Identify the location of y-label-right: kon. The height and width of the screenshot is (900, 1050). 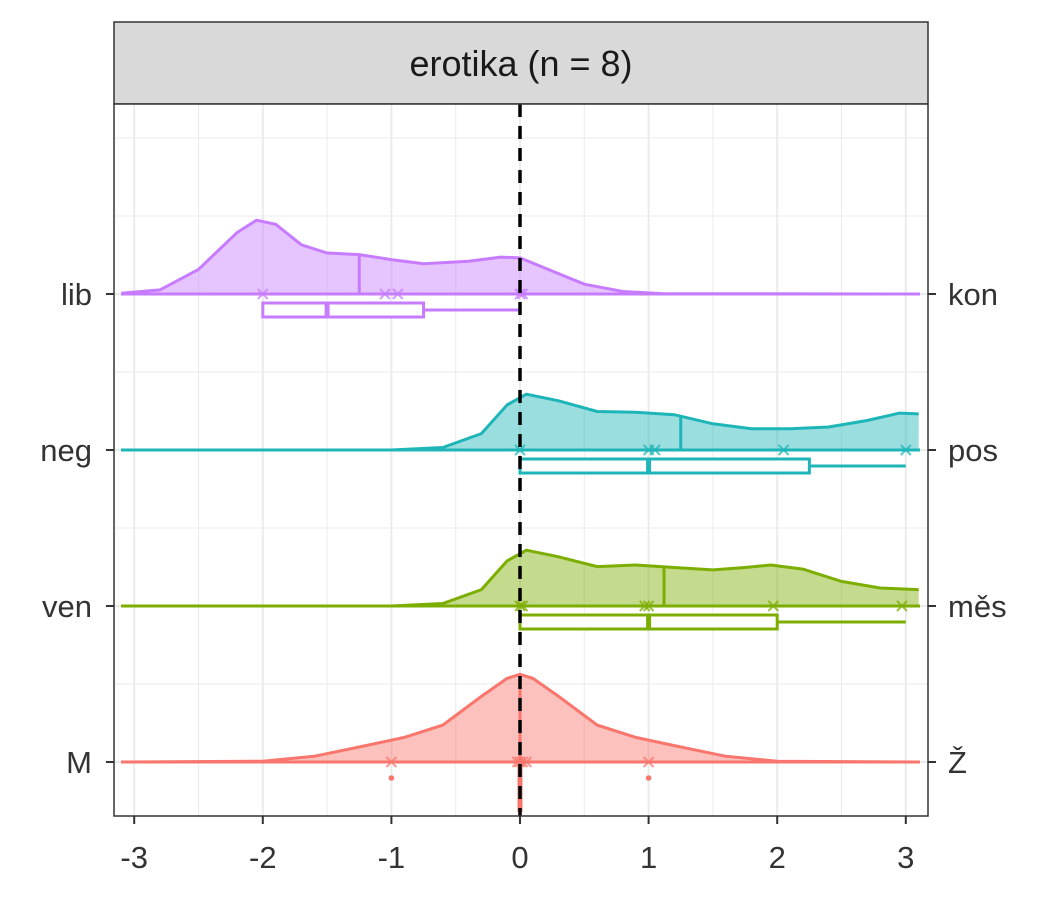
(973, 294).